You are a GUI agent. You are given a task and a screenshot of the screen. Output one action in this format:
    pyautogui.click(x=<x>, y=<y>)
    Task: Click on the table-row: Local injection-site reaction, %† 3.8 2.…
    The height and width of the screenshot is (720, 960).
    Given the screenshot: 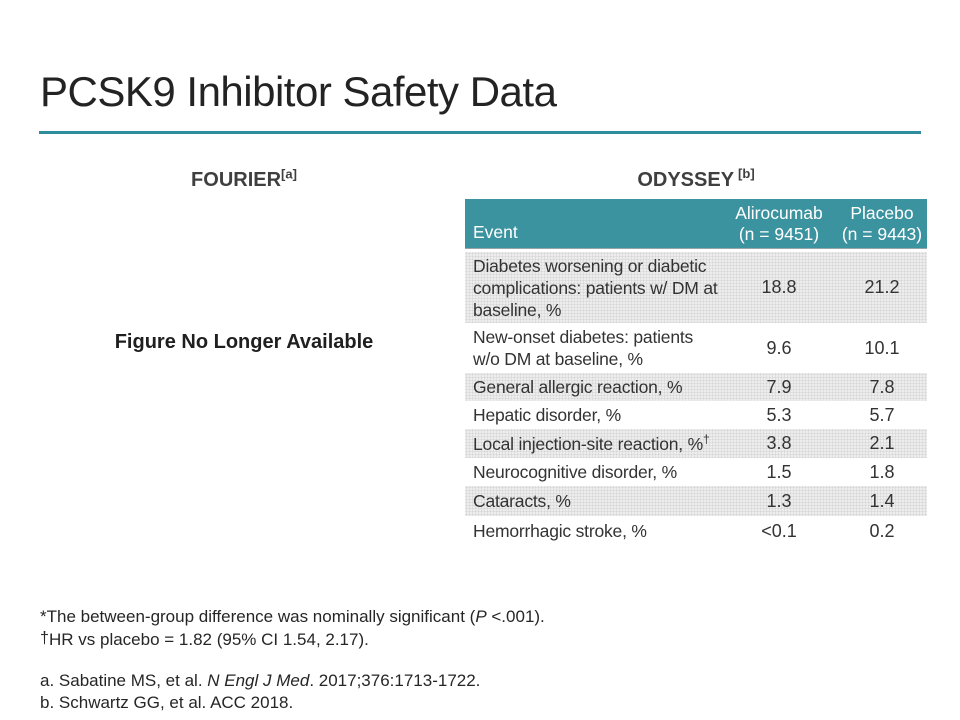 What is the action you would take?
    pyautogui.click(x=696, y=443)
    